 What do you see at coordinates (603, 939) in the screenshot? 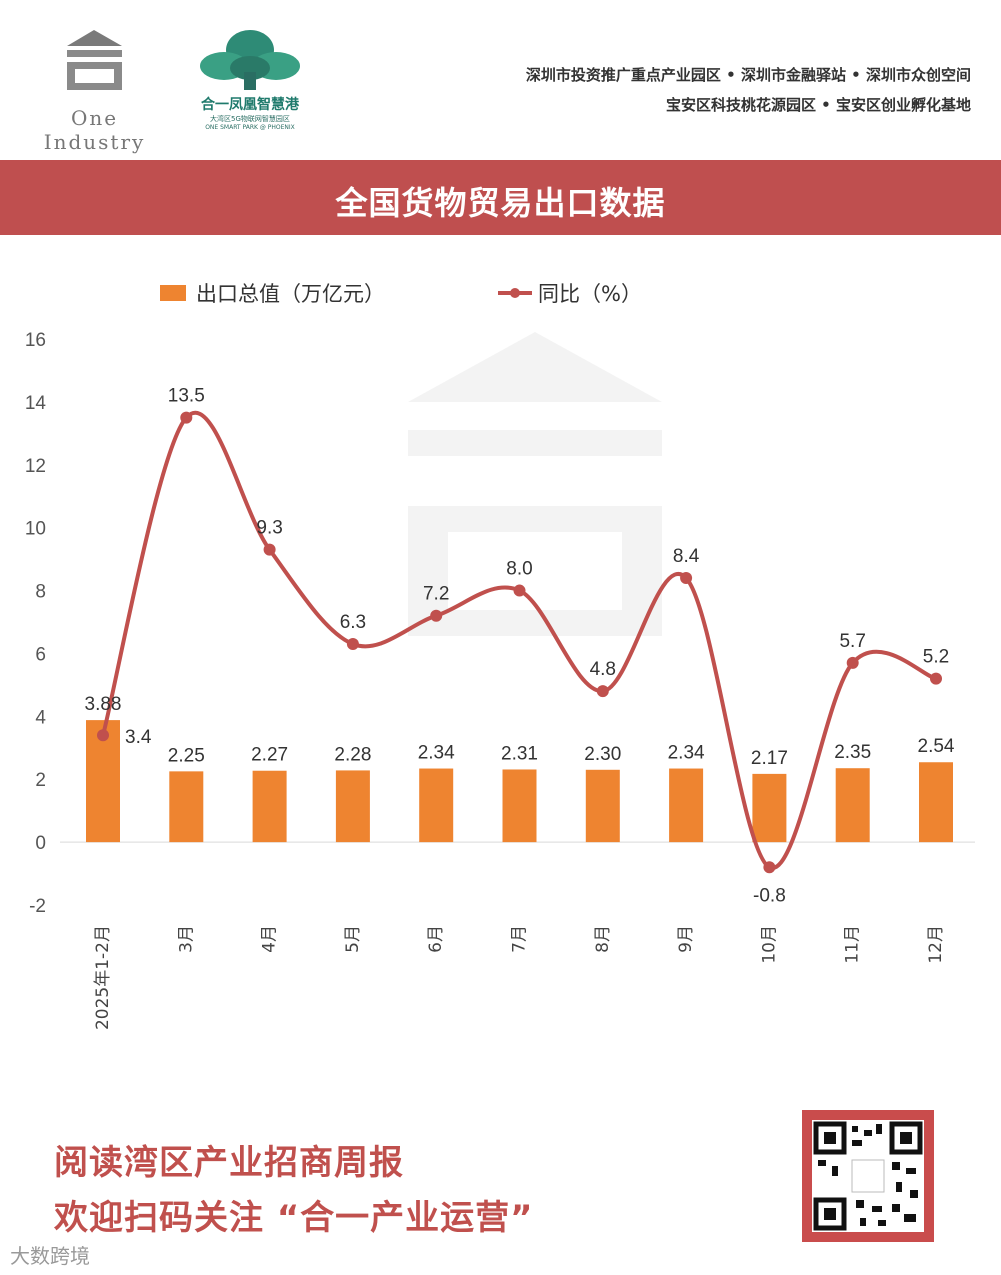
I see `x-tick-label: 8月` at bounding box center [603, 939].